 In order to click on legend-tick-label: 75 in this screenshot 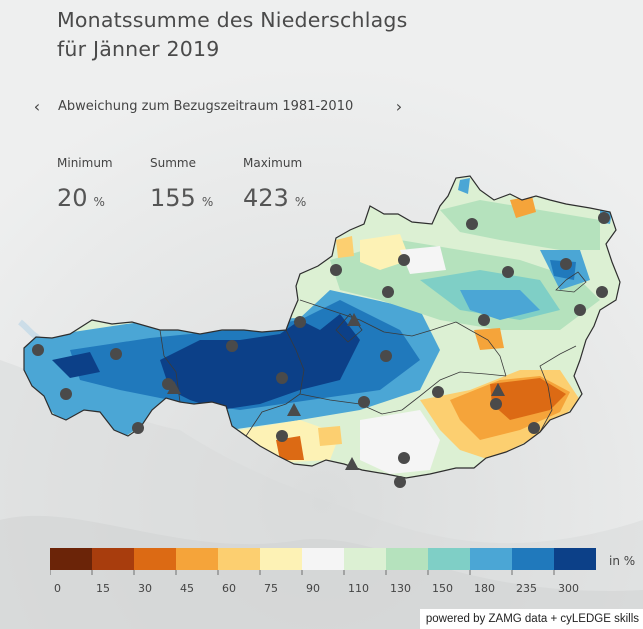, I will do `click(271, 588)`.